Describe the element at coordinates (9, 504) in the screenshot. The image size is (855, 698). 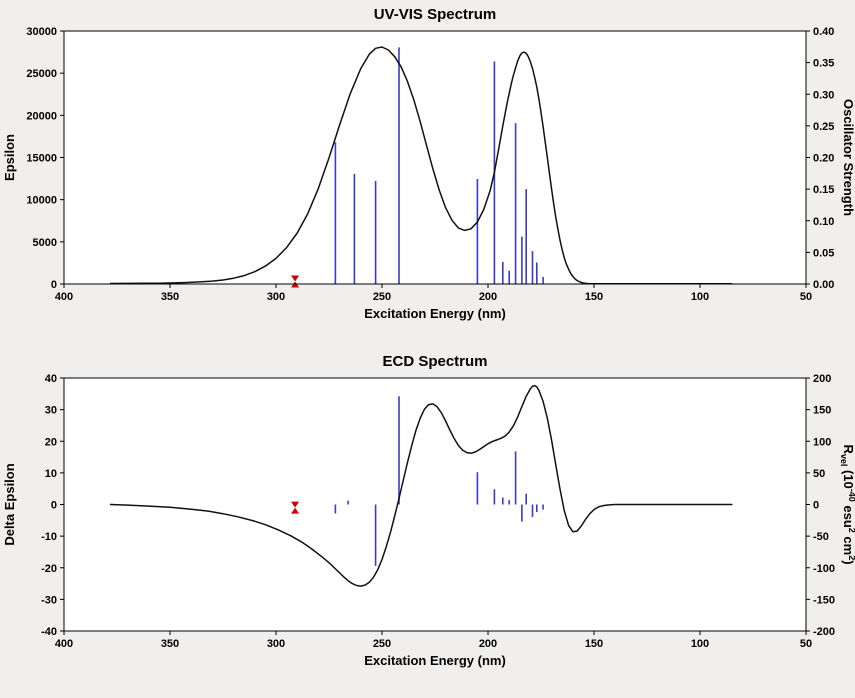
I see `ecd-ylabel-left: Delta Epsilon` at that location.